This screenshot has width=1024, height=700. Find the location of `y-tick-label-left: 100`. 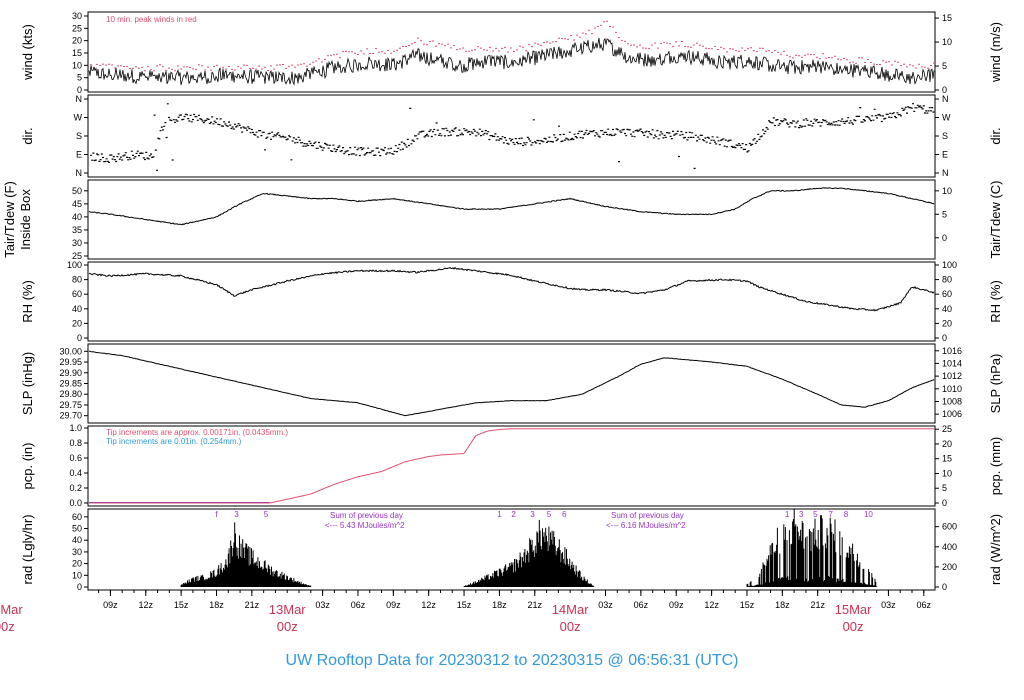

y-tick-label-left: 100 is located at coordinates (74, 265).